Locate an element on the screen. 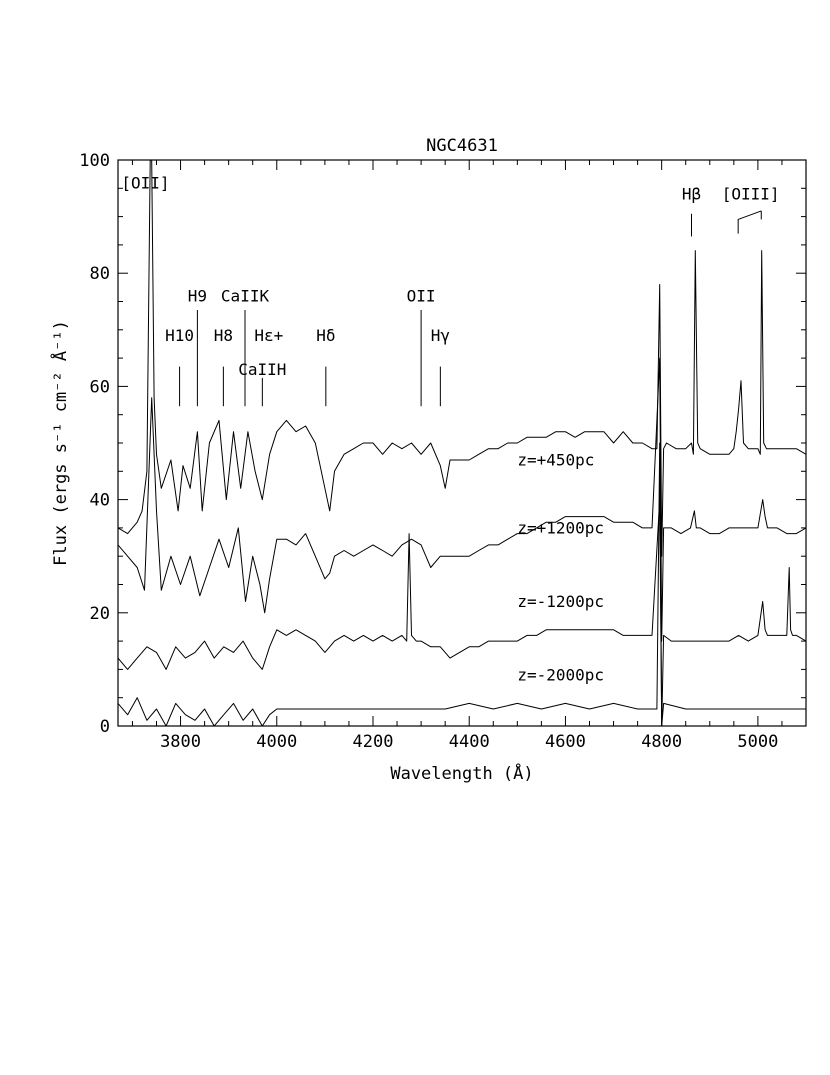  spectral-line-label: H10 is located at coordinates (179, 335).